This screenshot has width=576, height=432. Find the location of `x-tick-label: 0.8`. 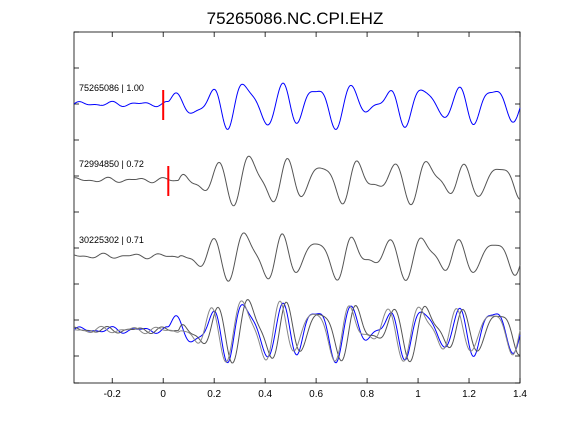

x-tick-label: 0.8 is located at coordinates (367, 394).